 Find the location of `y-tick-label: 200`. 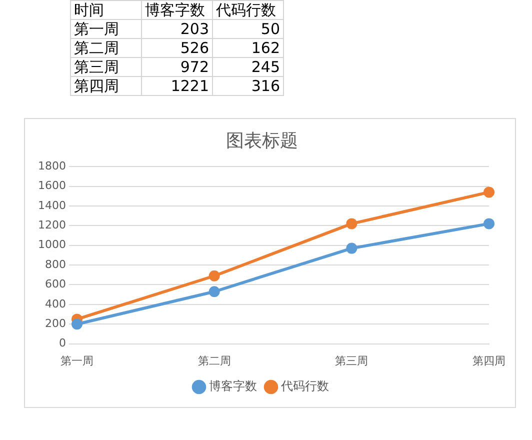

y-tick-label: 200 is located at coordinates (55, 323).